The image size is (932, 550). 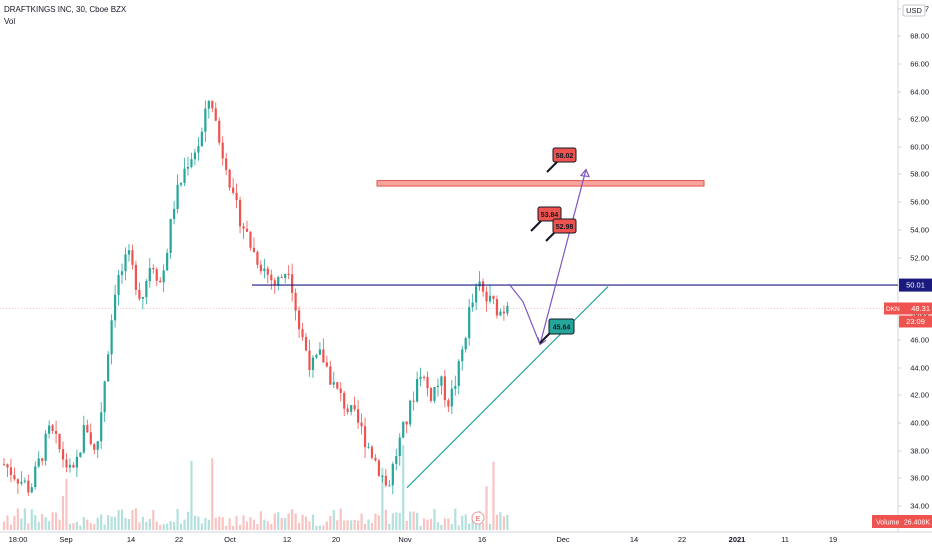 What do you see at coordinates (507, 387) in the screenshot?
I see `support-trendline` at bounding box center [507, 387].